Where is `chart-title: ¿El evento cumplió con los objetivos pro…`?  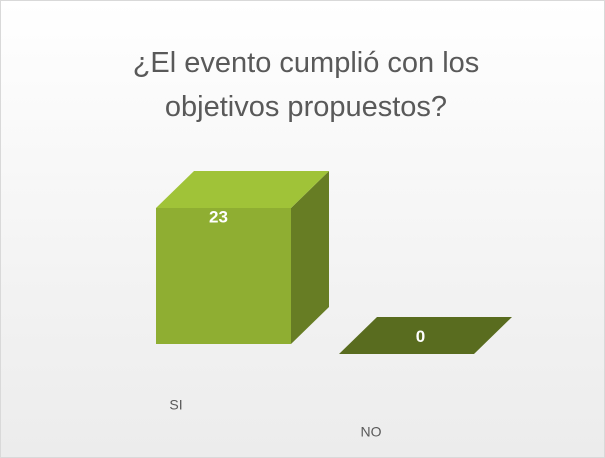
chart-title: ¿El evento cumplió con los objetivos pro… is located at coordinates (306, 85).